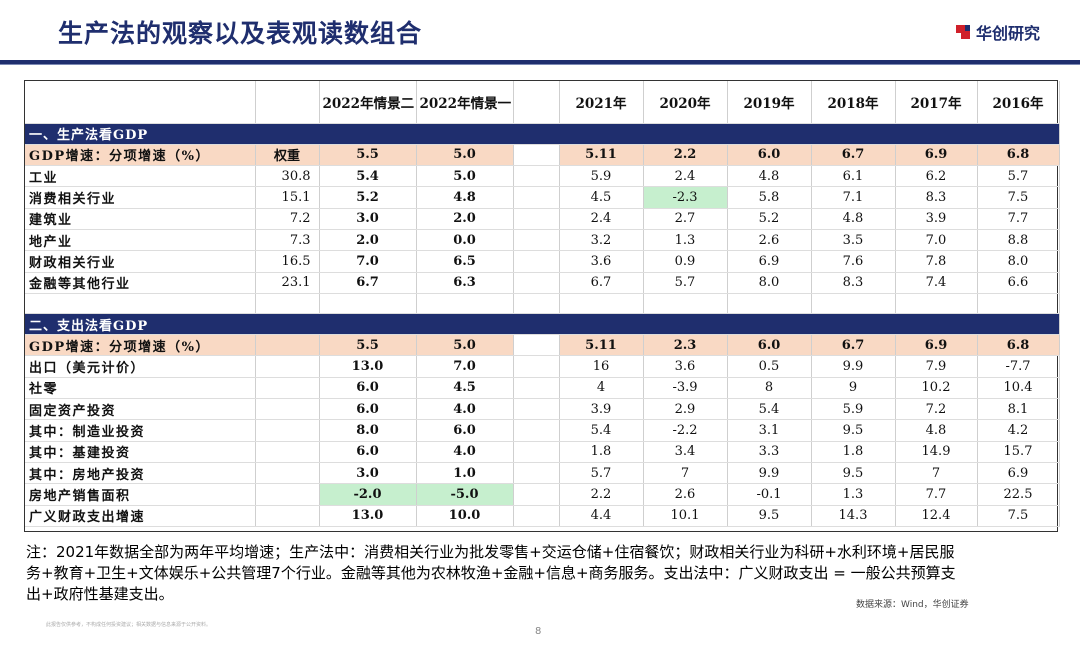  What do you see at coordinates (1018, 261) in the screenshot?
I see `value-cell-y2016: 8.0` at bounding box center [1018, 261].